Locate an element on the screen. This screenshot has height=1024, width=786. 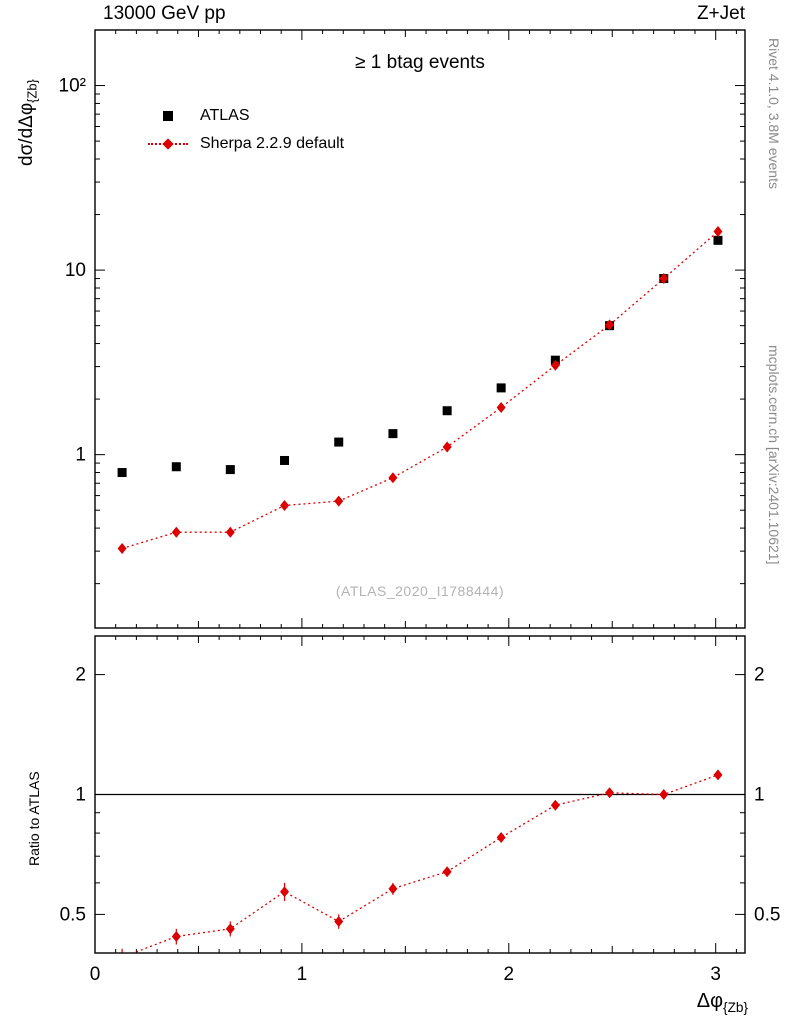
beam-energy-label: 13000 GeV pp is located at coordinates (164, 13).